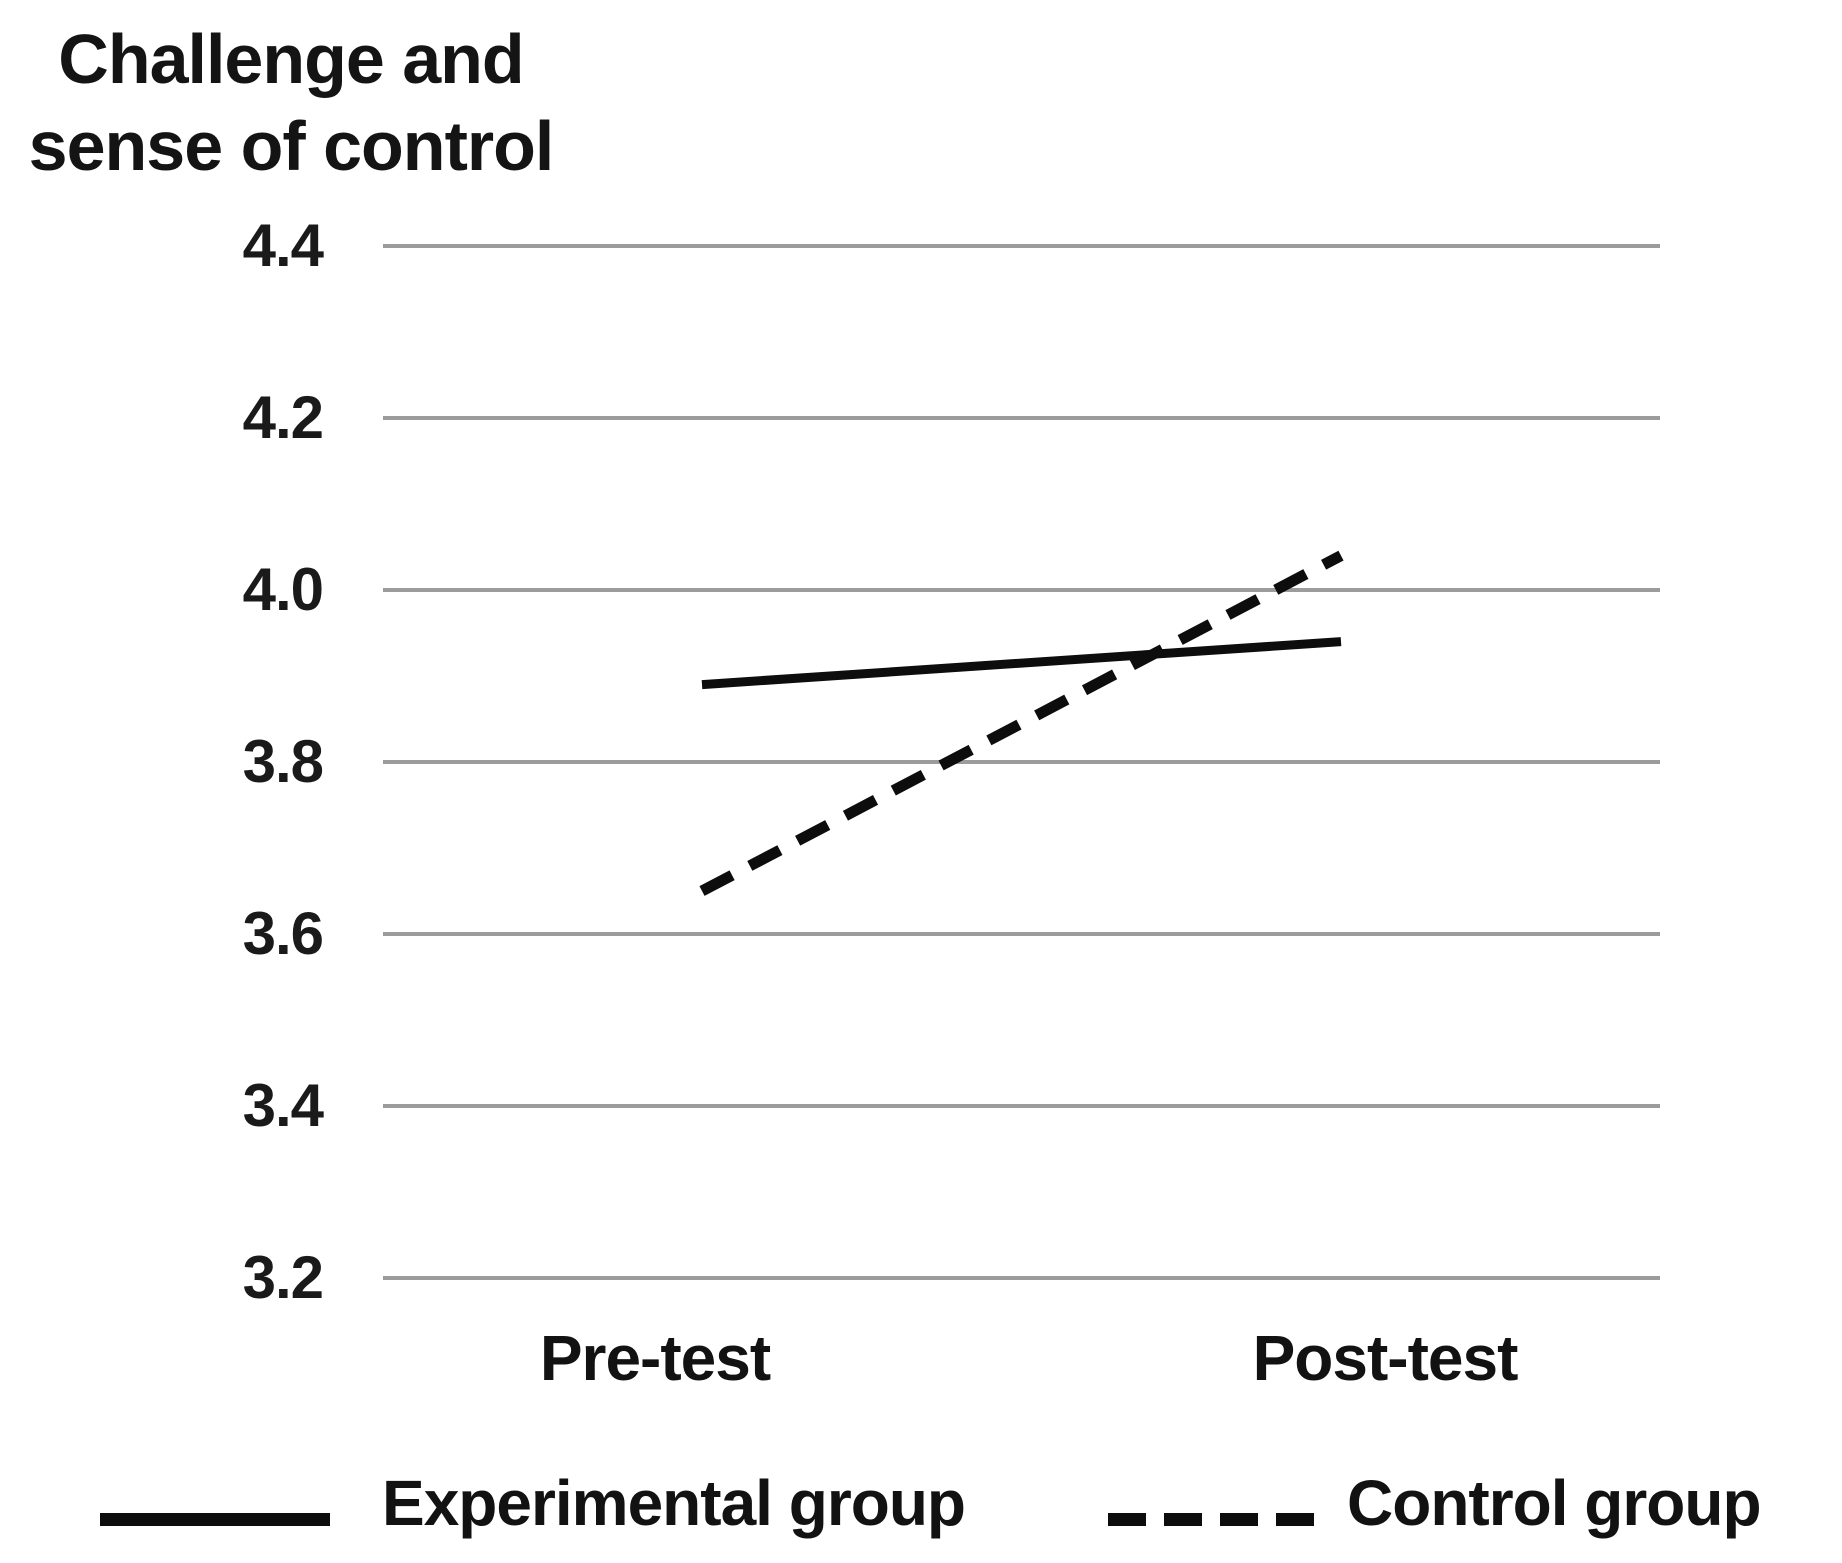 The height and width of the screenshot is (1563, 1842). I want to click on x-axis-label-pre-test: Pre-test, so click(655, 1358).